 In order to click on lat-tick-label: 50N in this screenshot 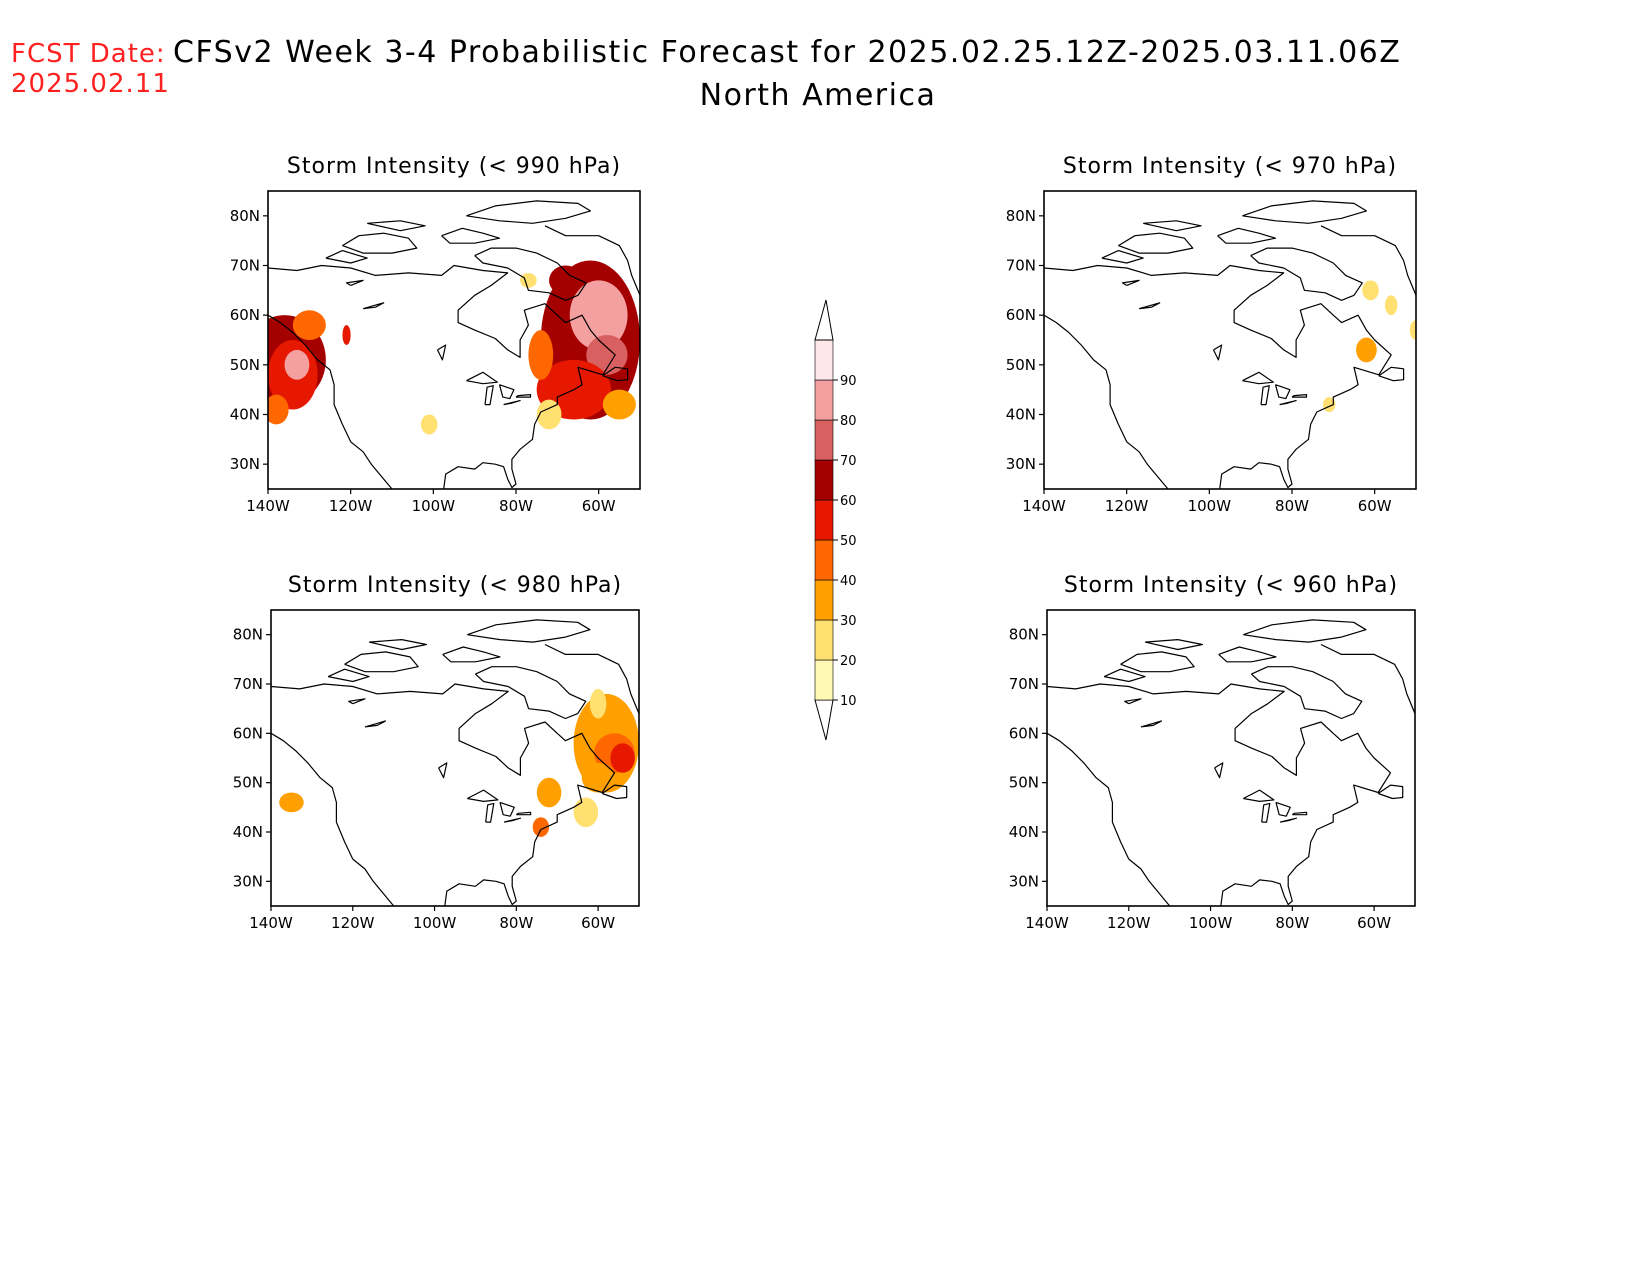, I will do `click(245, 365)`.